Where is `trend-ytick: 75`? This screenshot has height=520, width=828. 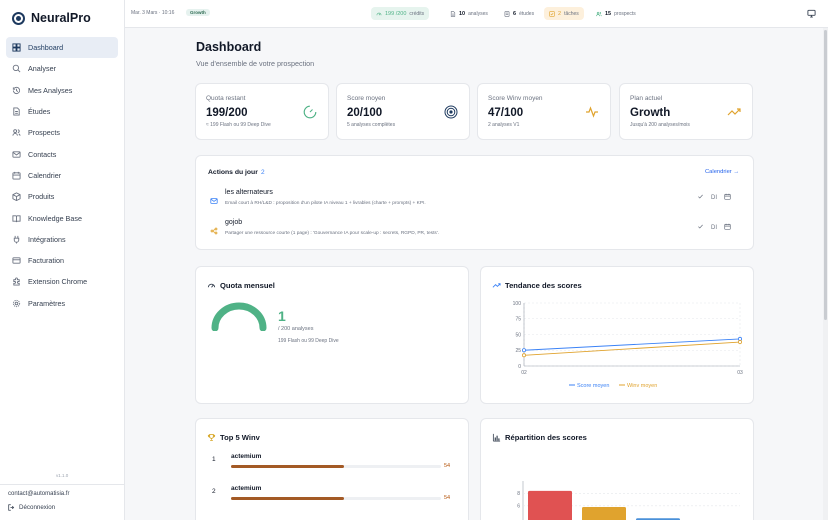
trend-ytick: 75 is located at coordinates (518, 320).